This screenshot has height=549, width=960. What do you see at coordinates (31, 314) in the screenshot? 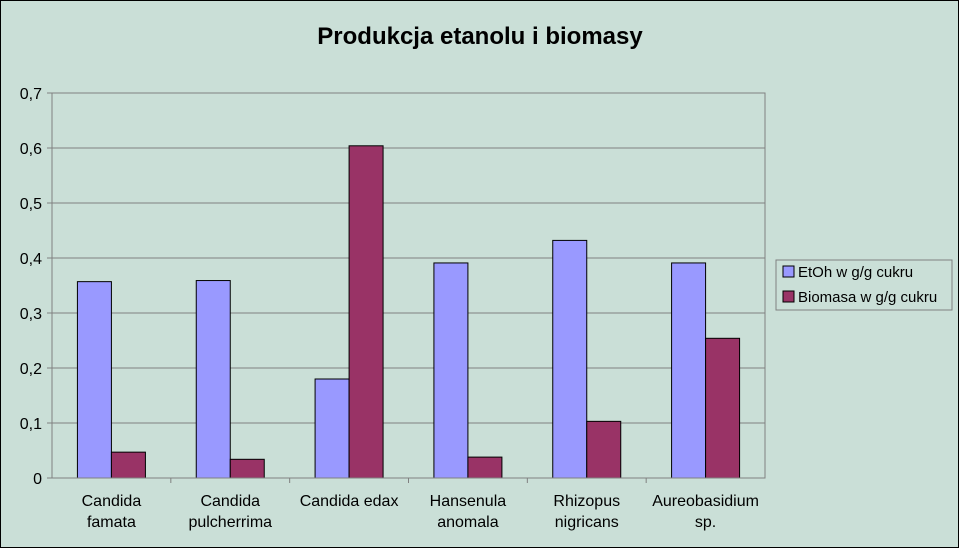
I see `y-tick-label: 0,3` at bounding box center [31, 314].